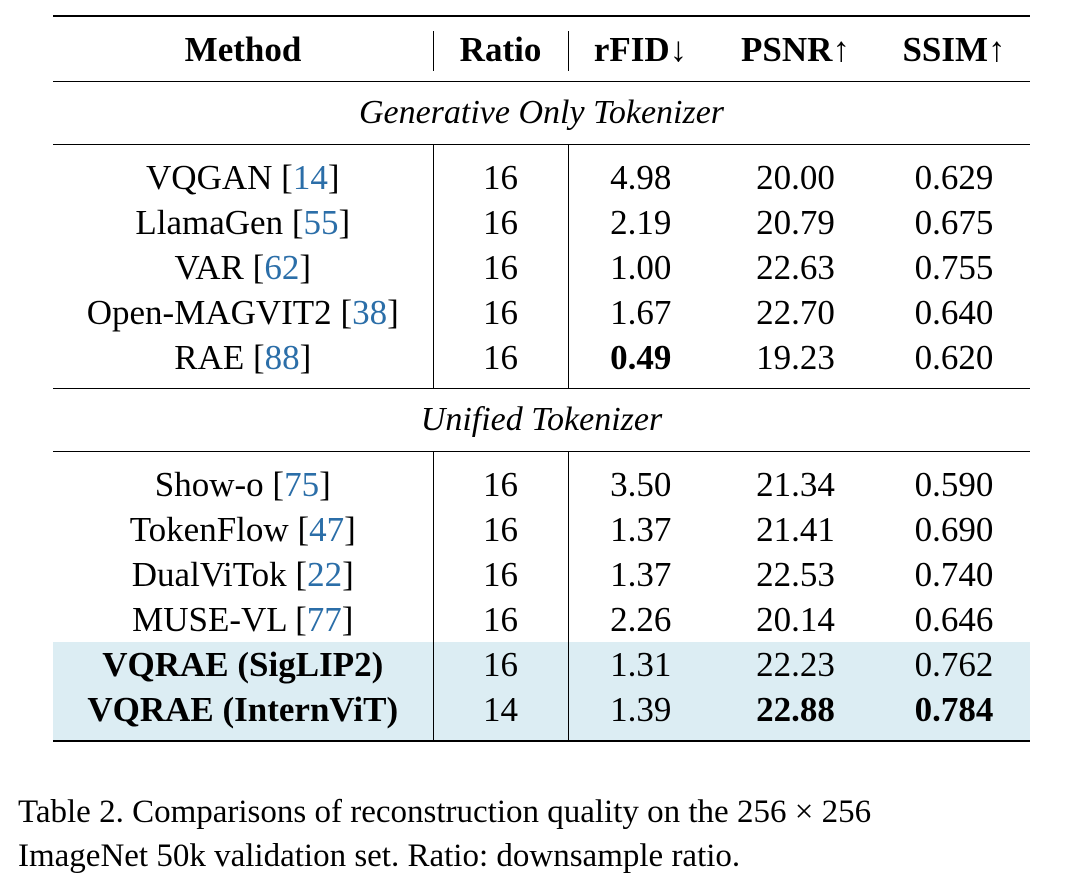  I want to click on ssim-cell: 0.740, so click(954, 574).